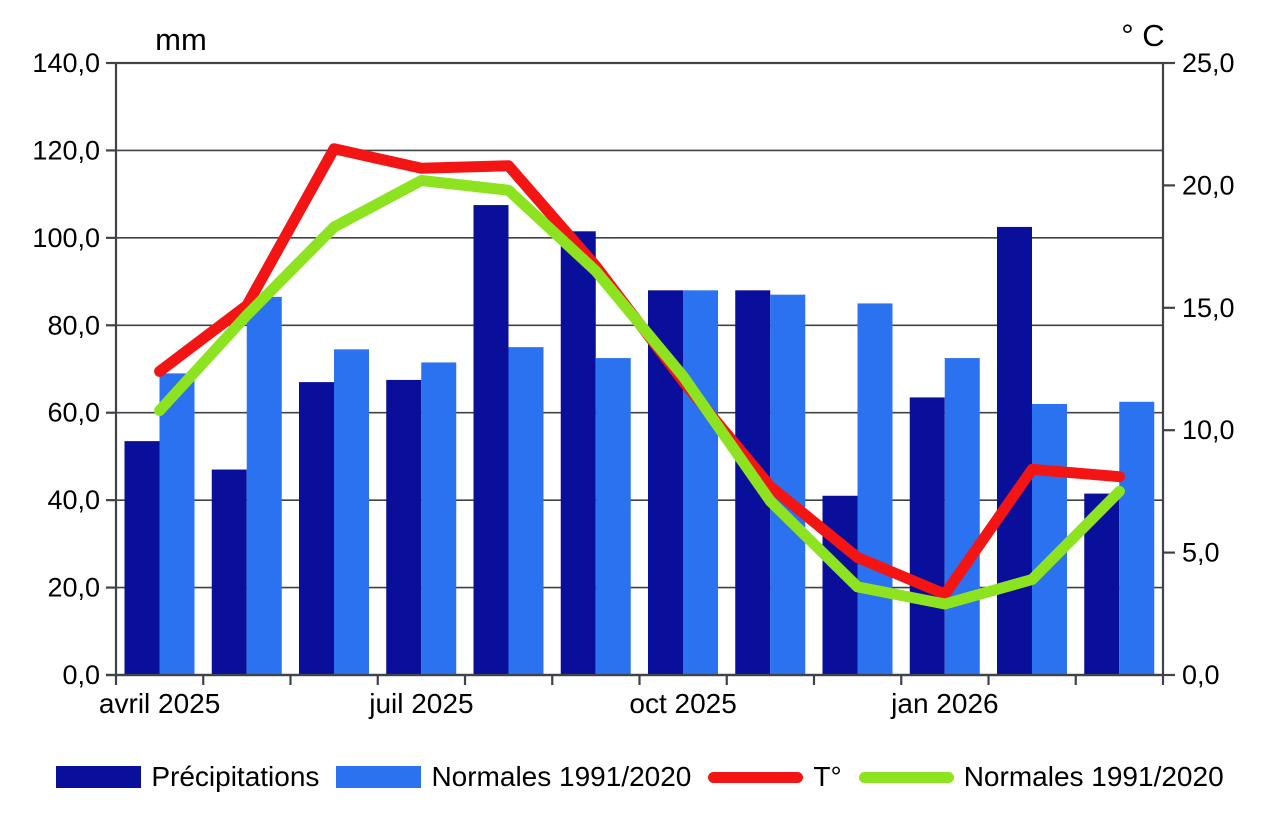 The image size is (1280, 831). What do you see at coordinates (1201, 675) in the screenshot?
I see `right-axis-tick-label: 0,0` at bounding box center [1201, 675].